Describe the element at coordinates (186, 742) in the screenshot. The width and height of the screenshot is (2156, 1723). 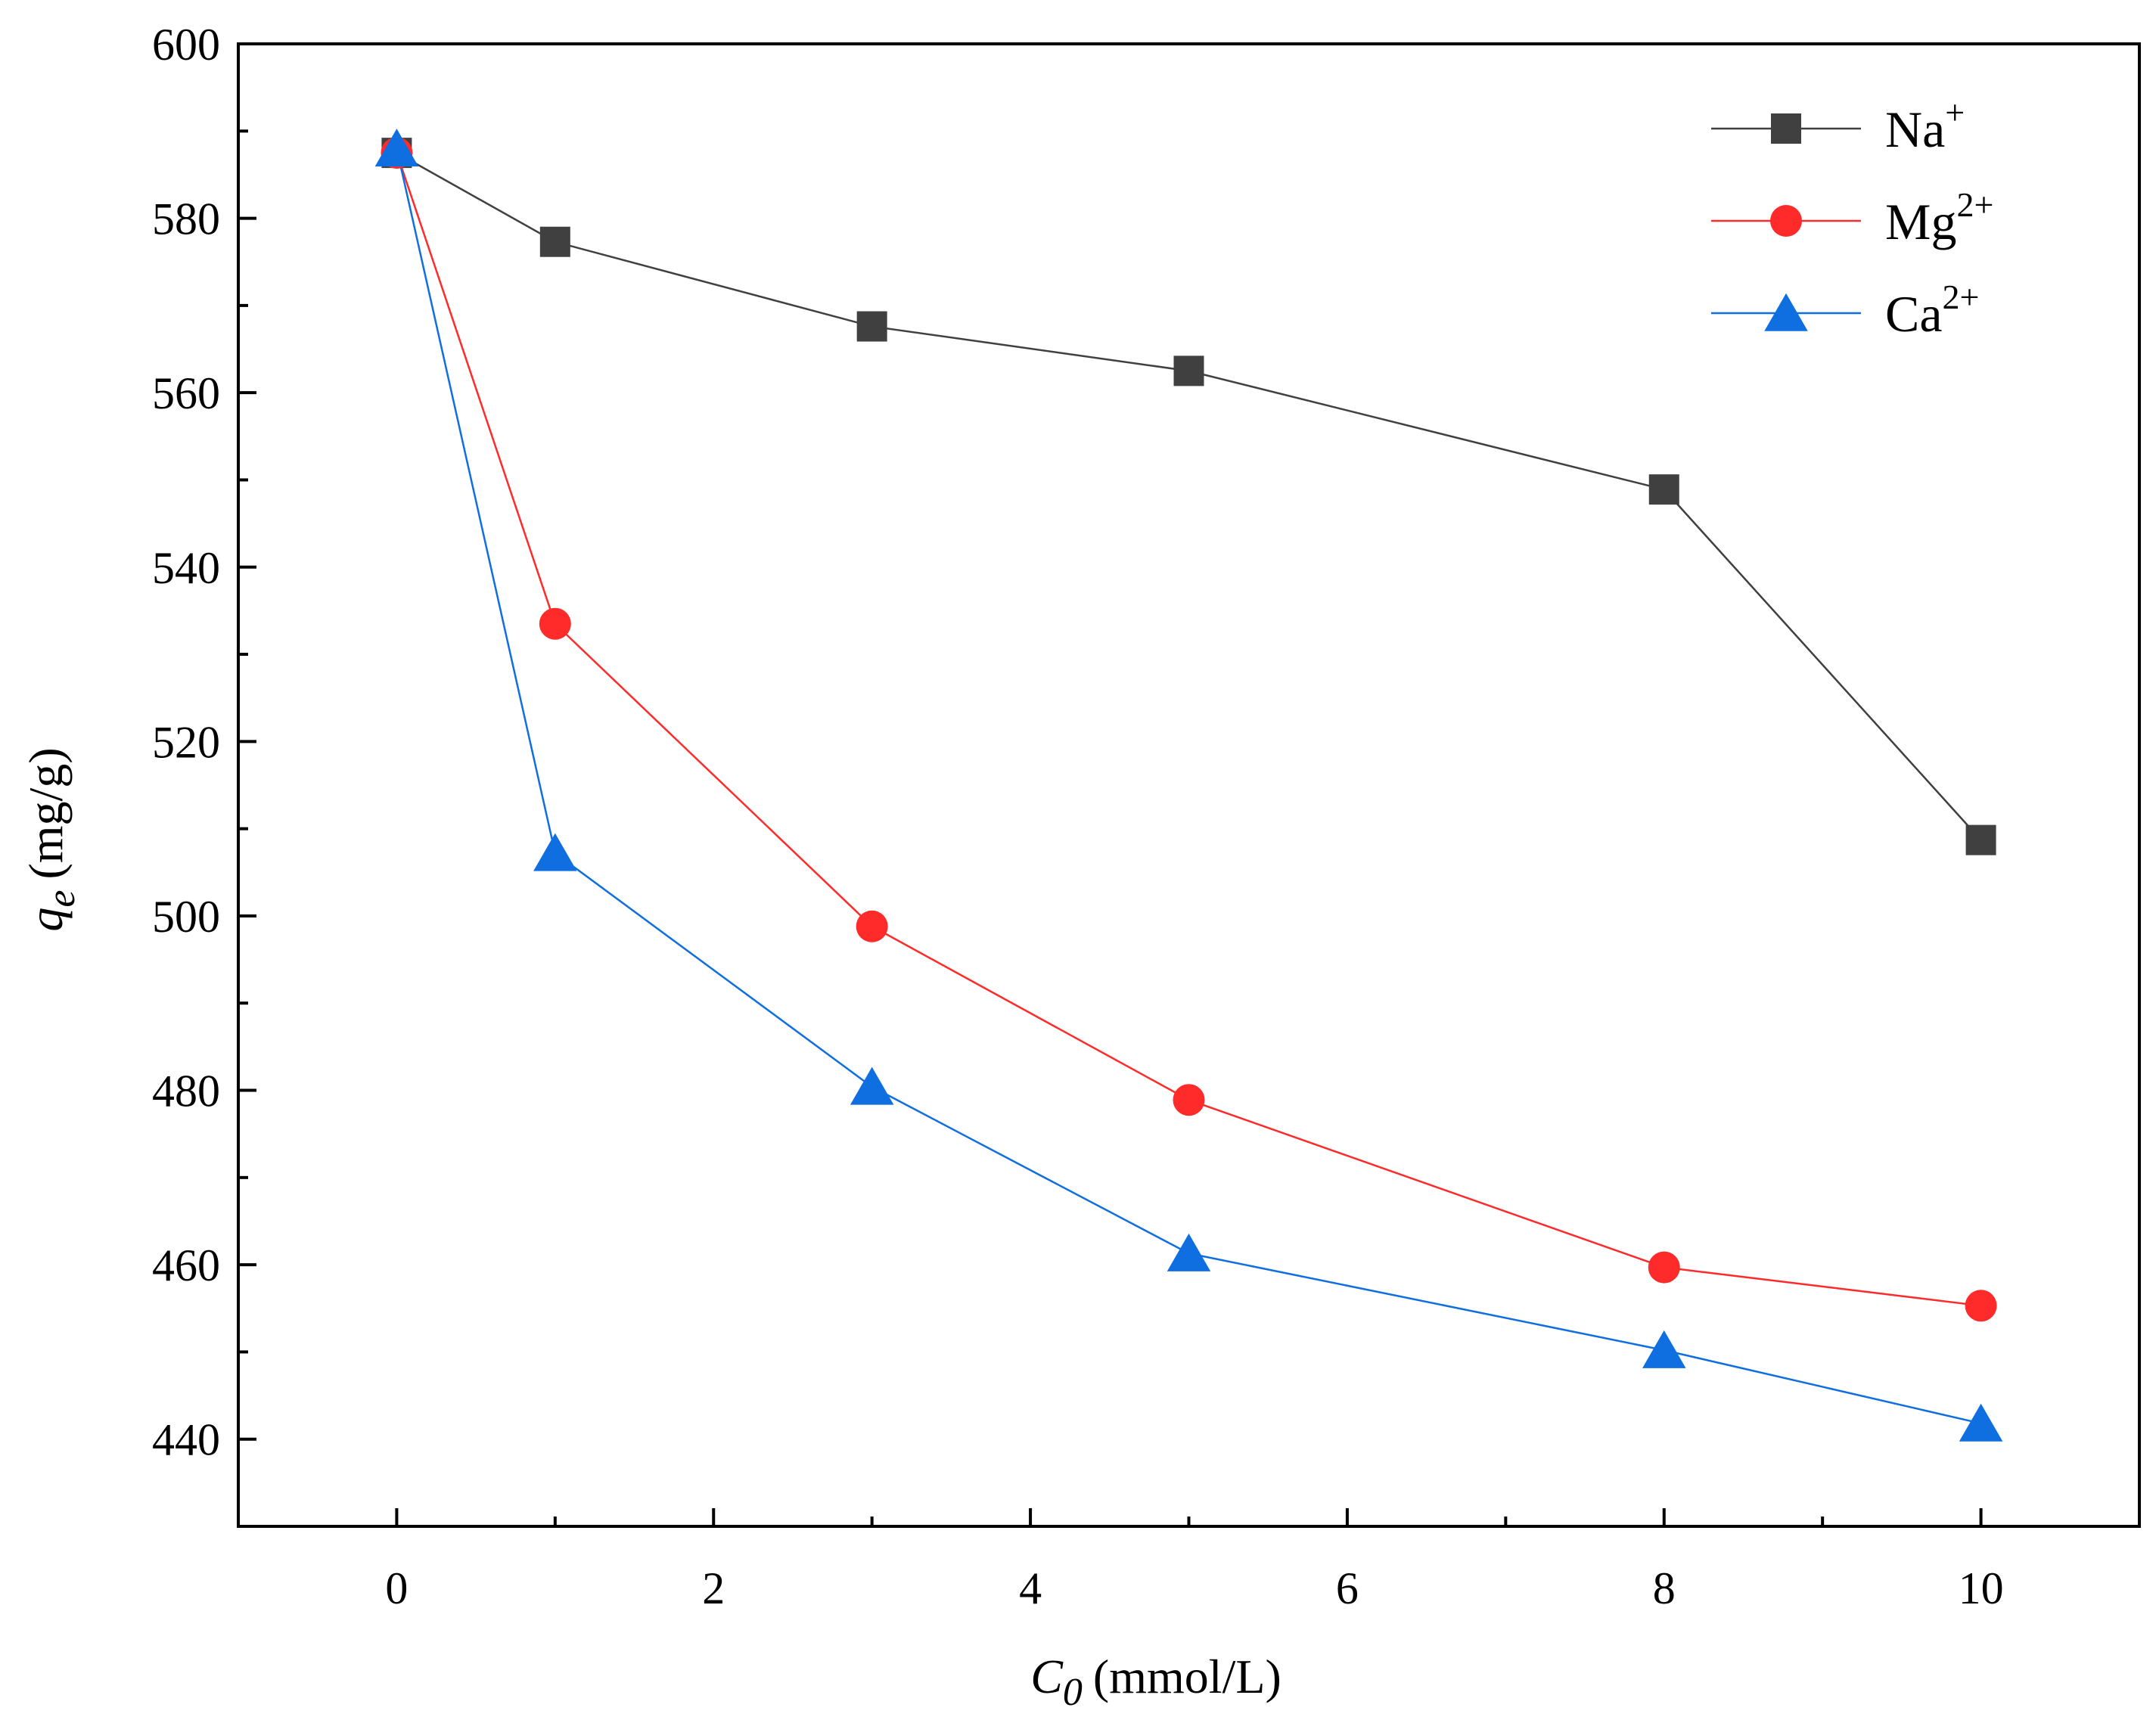
I see `y-tick-label: 520` at that location.